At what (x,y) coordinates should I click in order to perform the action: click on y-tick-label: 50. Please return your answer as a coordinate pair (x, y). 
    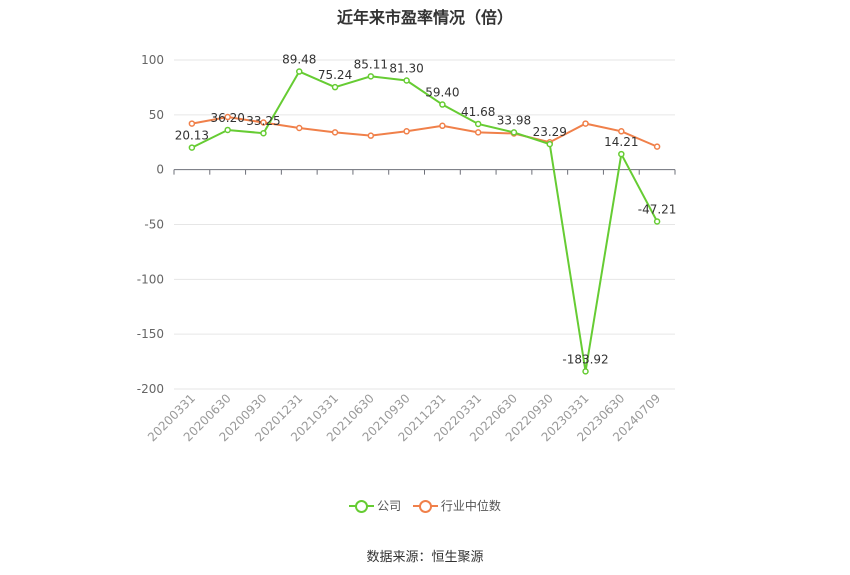
    Looking at the image, I should click on (156, 115).